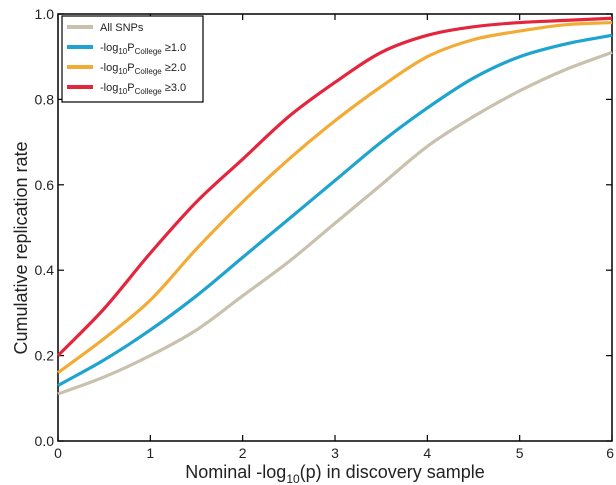 The width and height of the screenshot is (616, 485). I want to click on y-tick-label: 0.2, so click(45, 356).